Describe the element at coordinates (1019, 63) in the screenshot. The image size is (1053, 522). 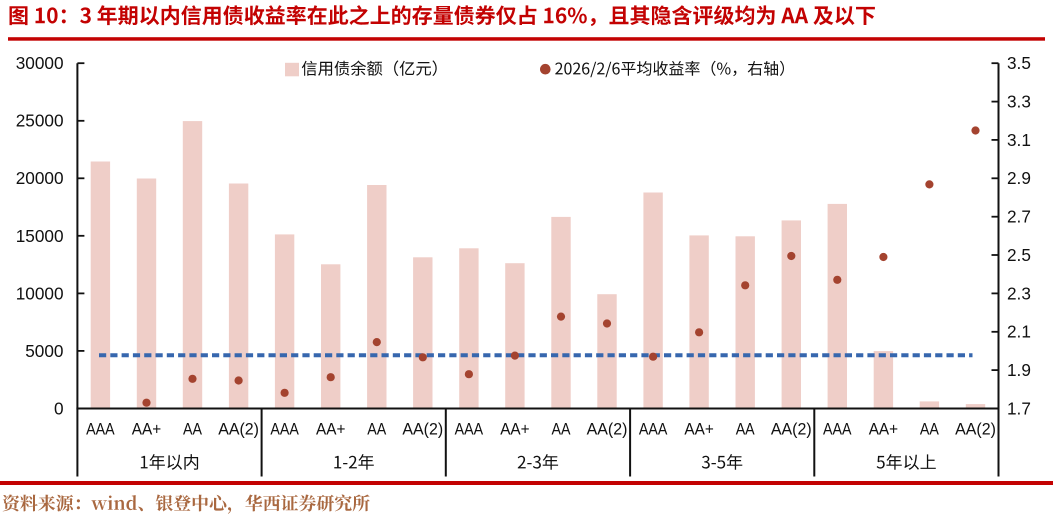
I see `svg-text: 3.5` at that location.